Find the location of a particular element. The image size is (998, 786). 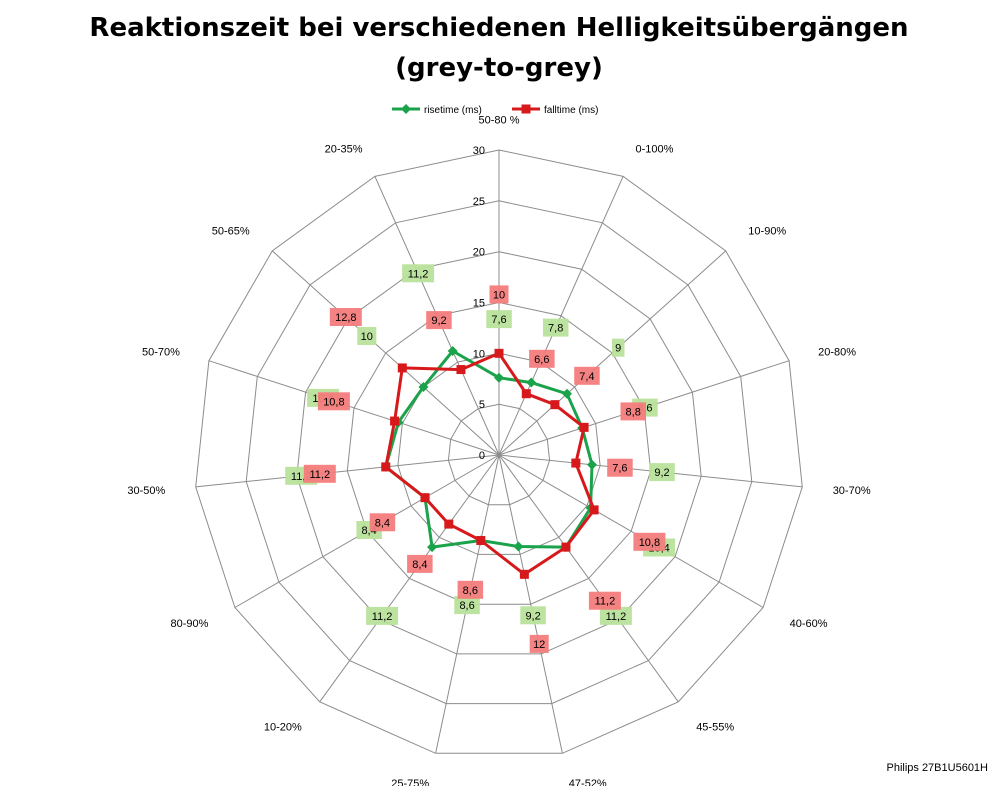

data-label-text: 8,4 is located at coordinates (382, 523).